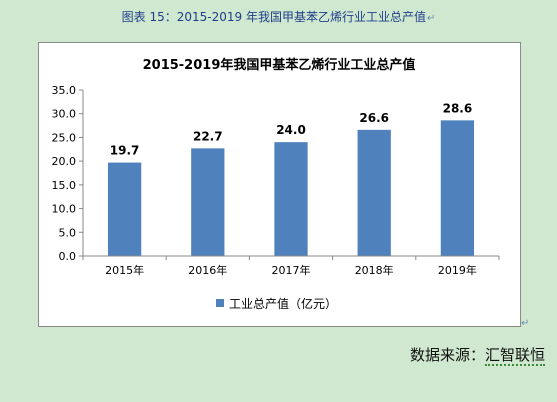  What do you see at coordinates (64, 137) in the screenshot?
I see `y-tick-label: 25.0` at bounding box center [64, 137].